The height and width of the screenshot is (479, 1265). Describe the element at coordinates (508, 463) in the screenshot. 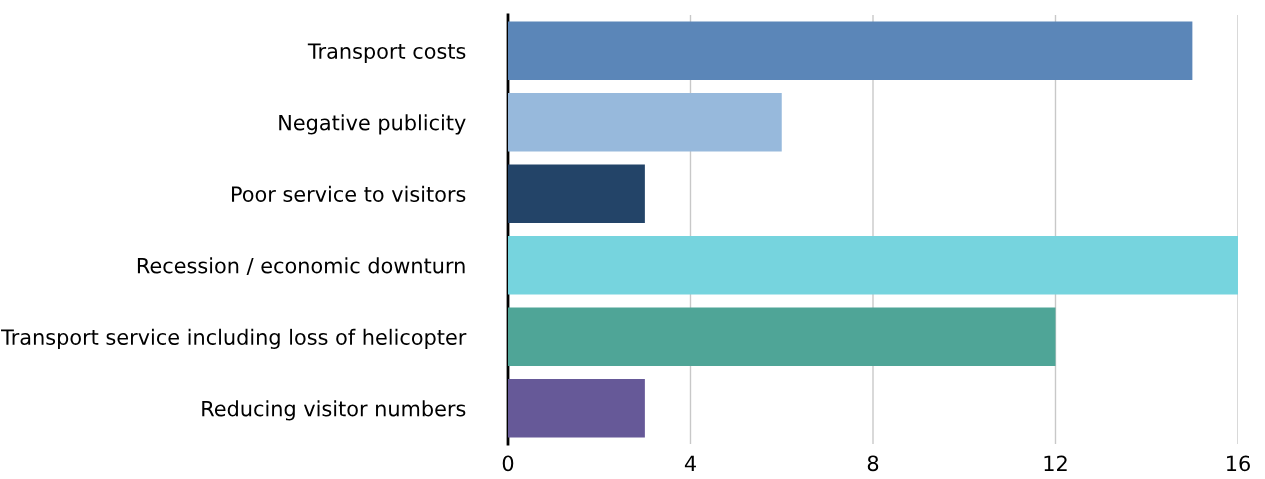

I see `x-tick-label: 0` at that location.